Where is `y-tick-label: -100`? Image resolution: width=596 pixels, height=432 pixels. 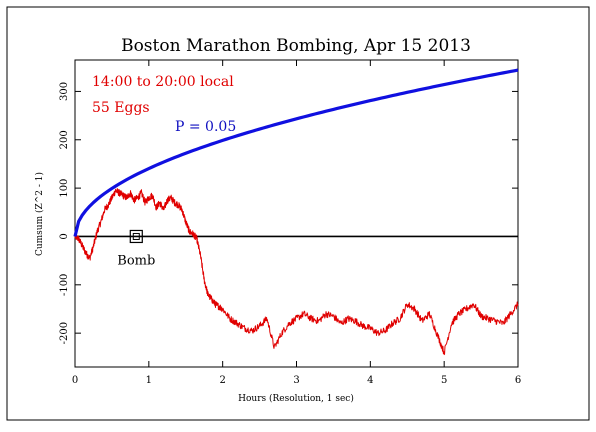
y-tick-label: -100 is located at coordinates (64, 285).